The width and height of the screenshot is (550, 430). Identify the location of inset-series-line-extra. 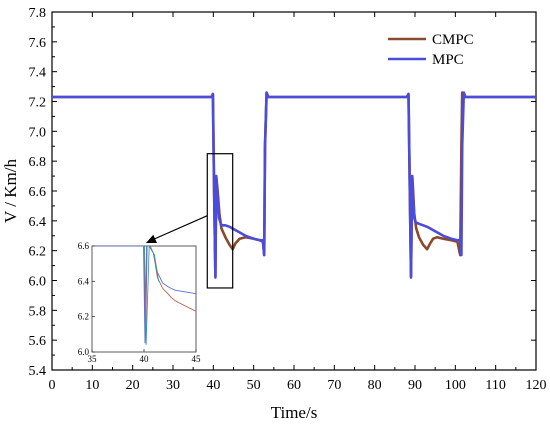
(151, 295).